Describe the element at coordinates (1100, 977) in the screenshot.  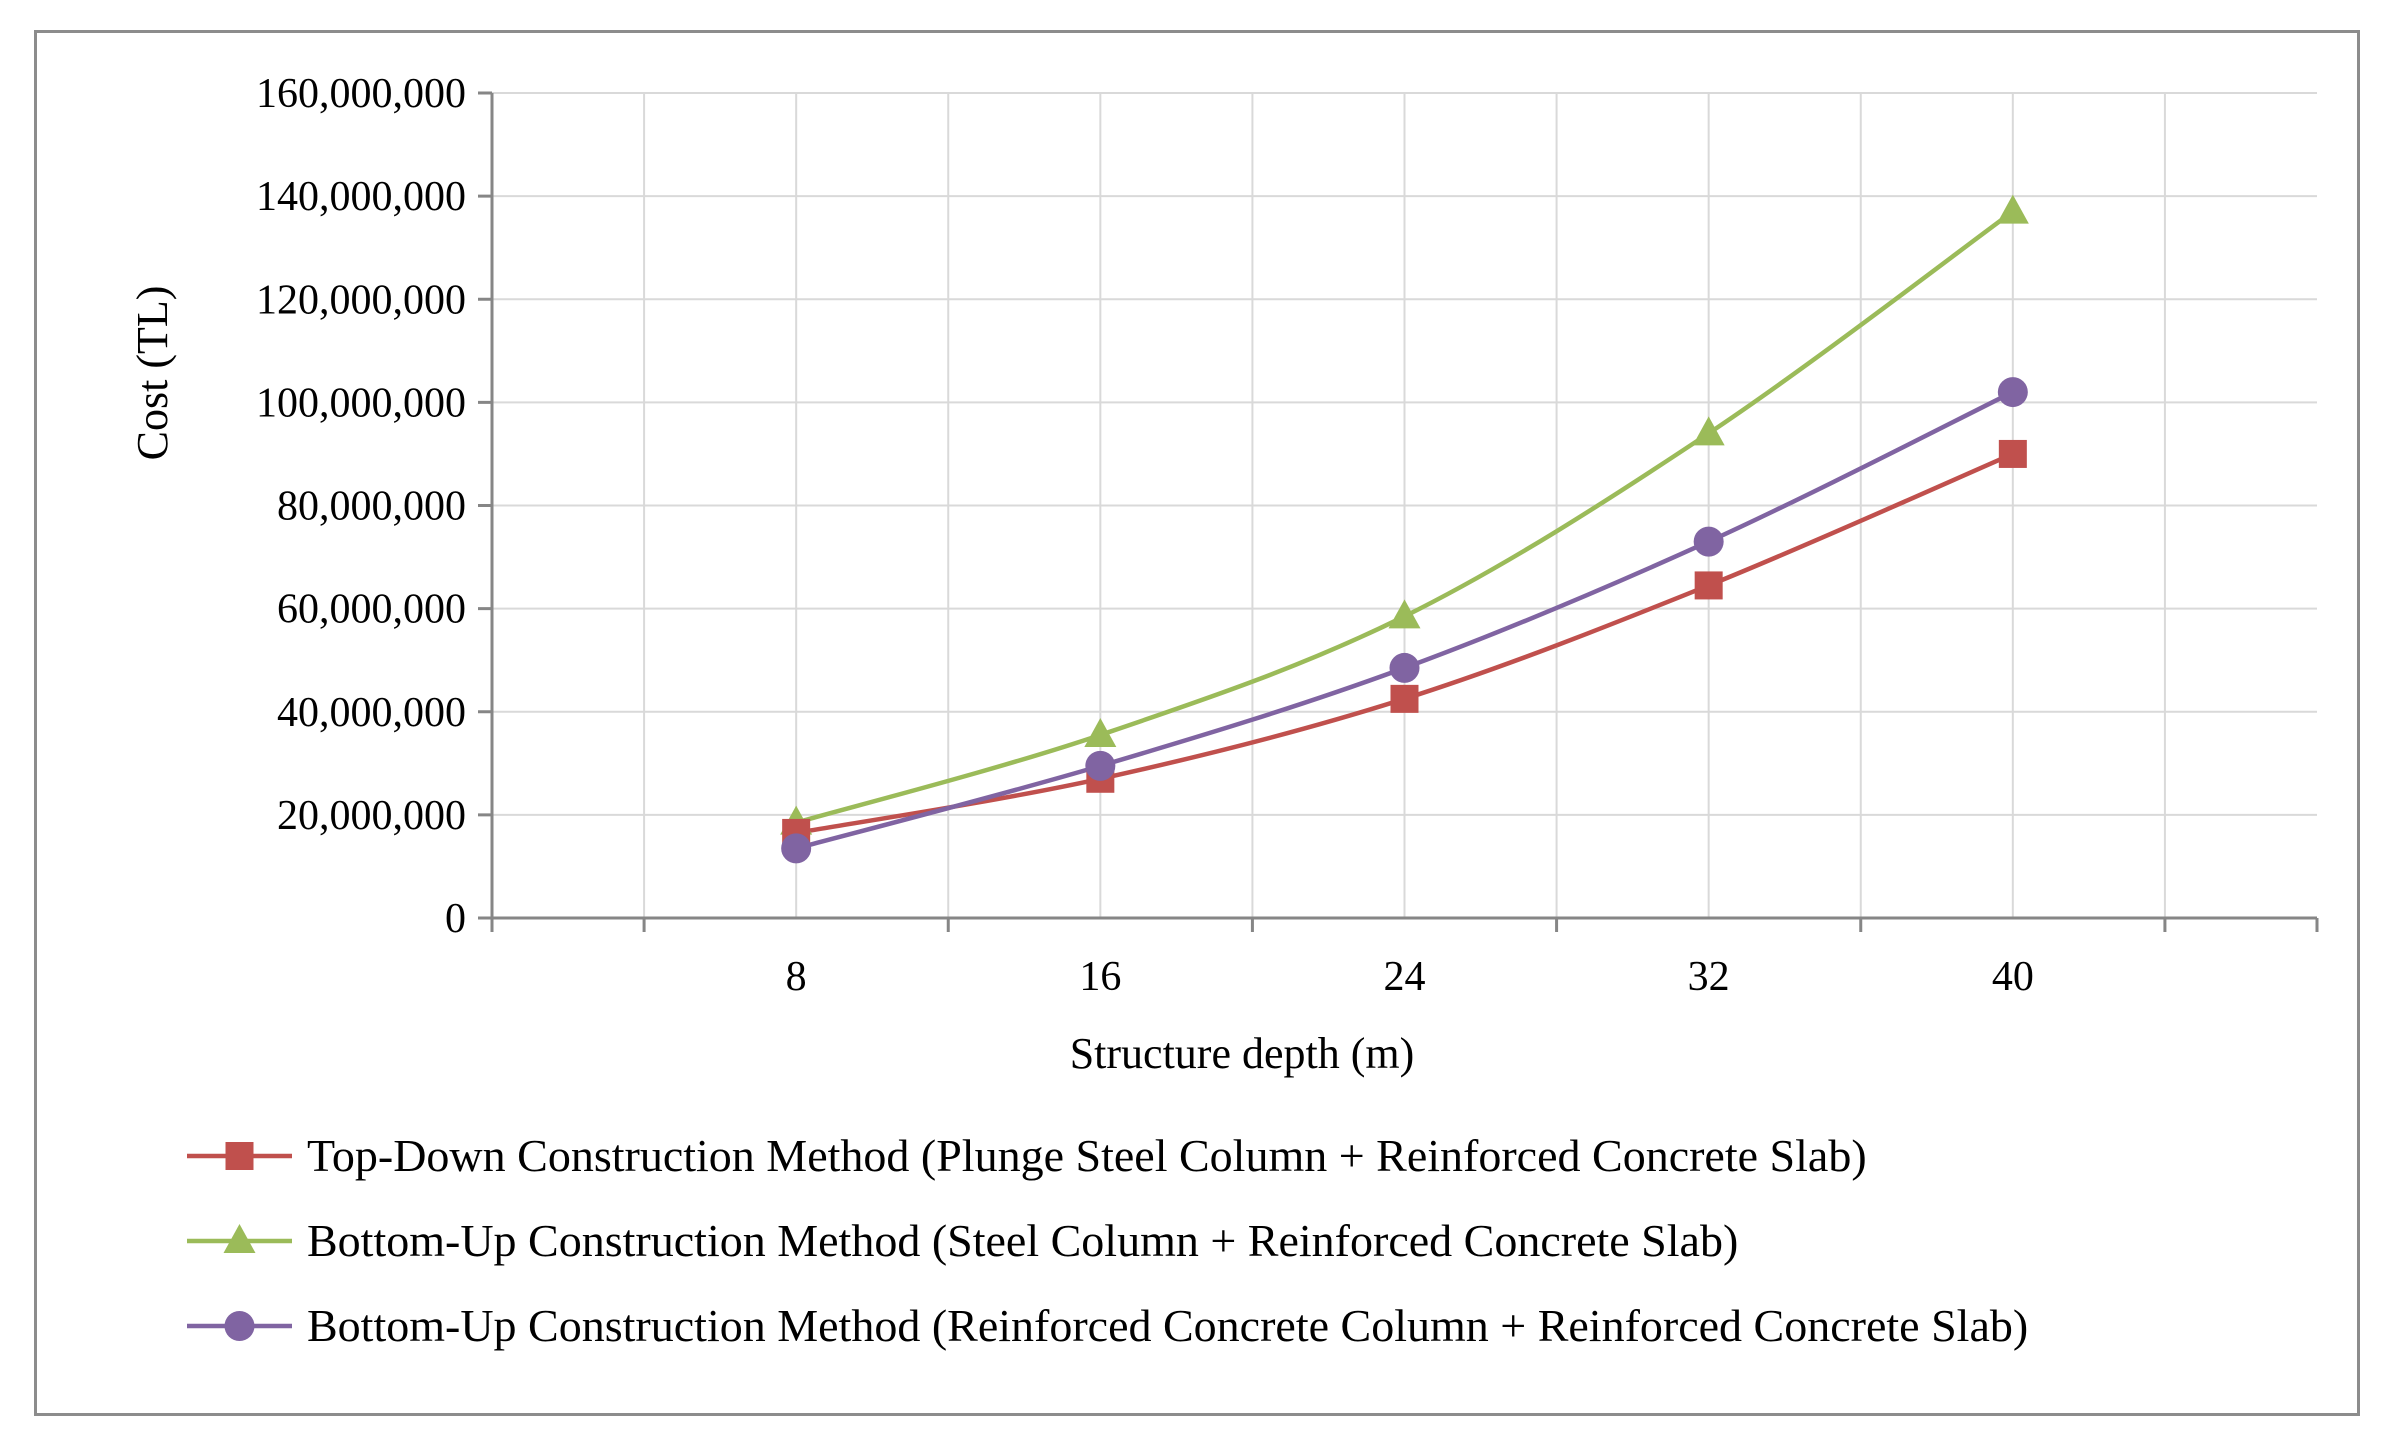
I see `x-tick-label: 16` at that location.